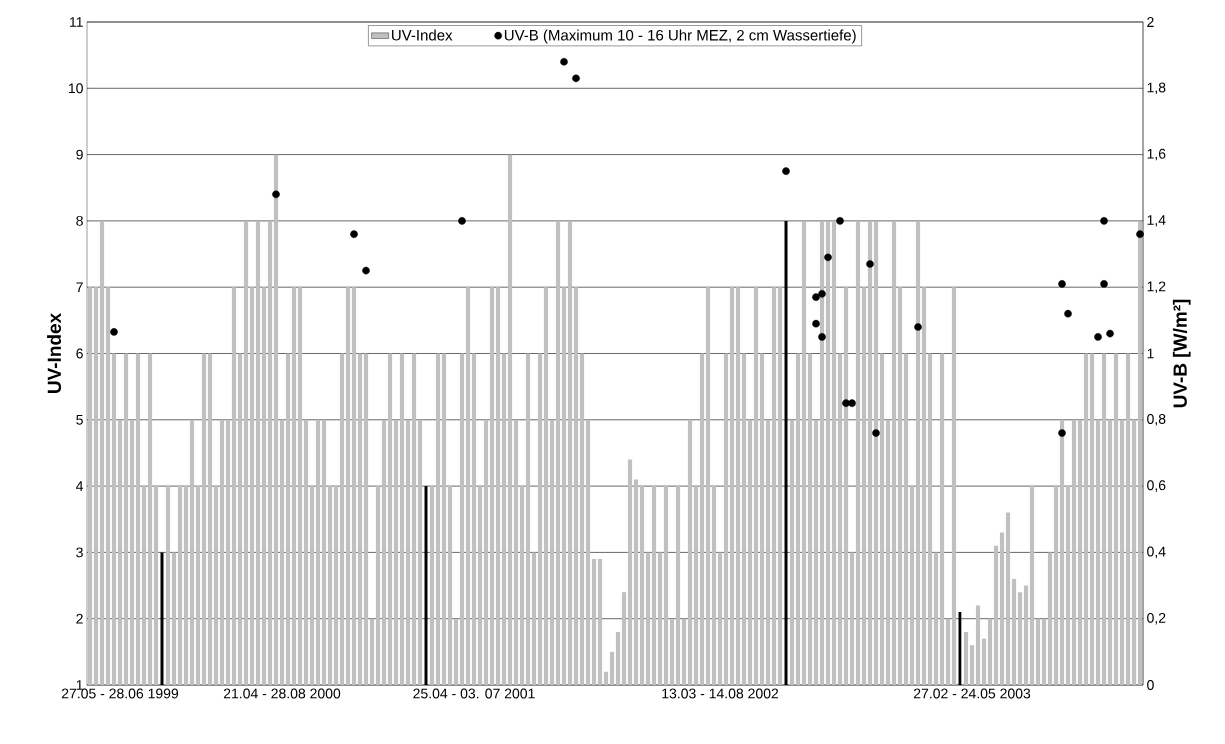 This screenshot has width=1225, height=744. Describe the element at coordinates (54, 352) in the screenshot. I see `y-axis-title: UV-Index` at that location.